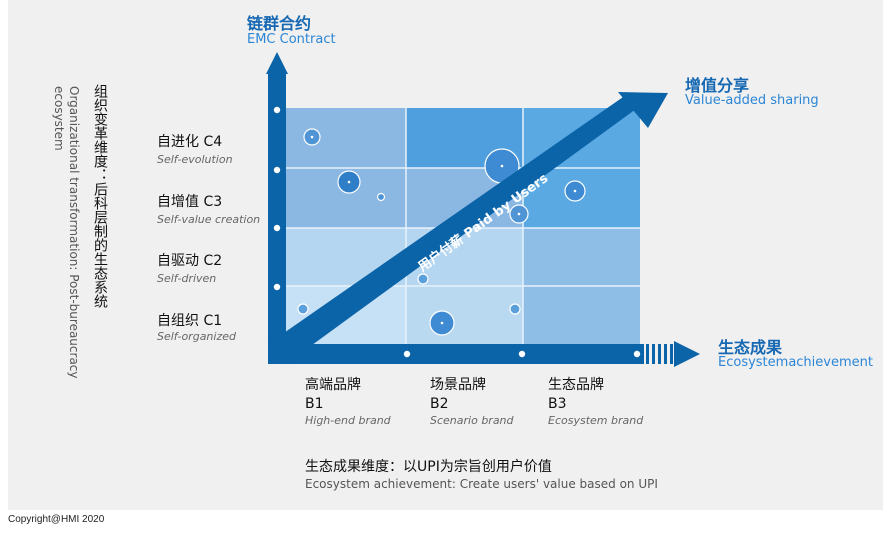 This screenshot has height=534, width=883. What do you see at coordinates (190, 202) in the screenshot?
I see `level-label: 自增值 C3` at bounding box center [190, 202].